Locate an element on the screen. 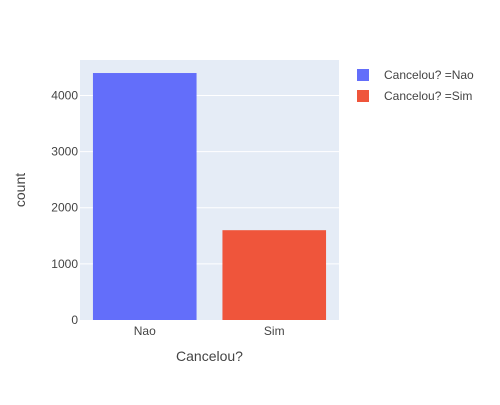 The image size is (500, 405). x-tick-label: Nao is located at coordinates (145, 331).